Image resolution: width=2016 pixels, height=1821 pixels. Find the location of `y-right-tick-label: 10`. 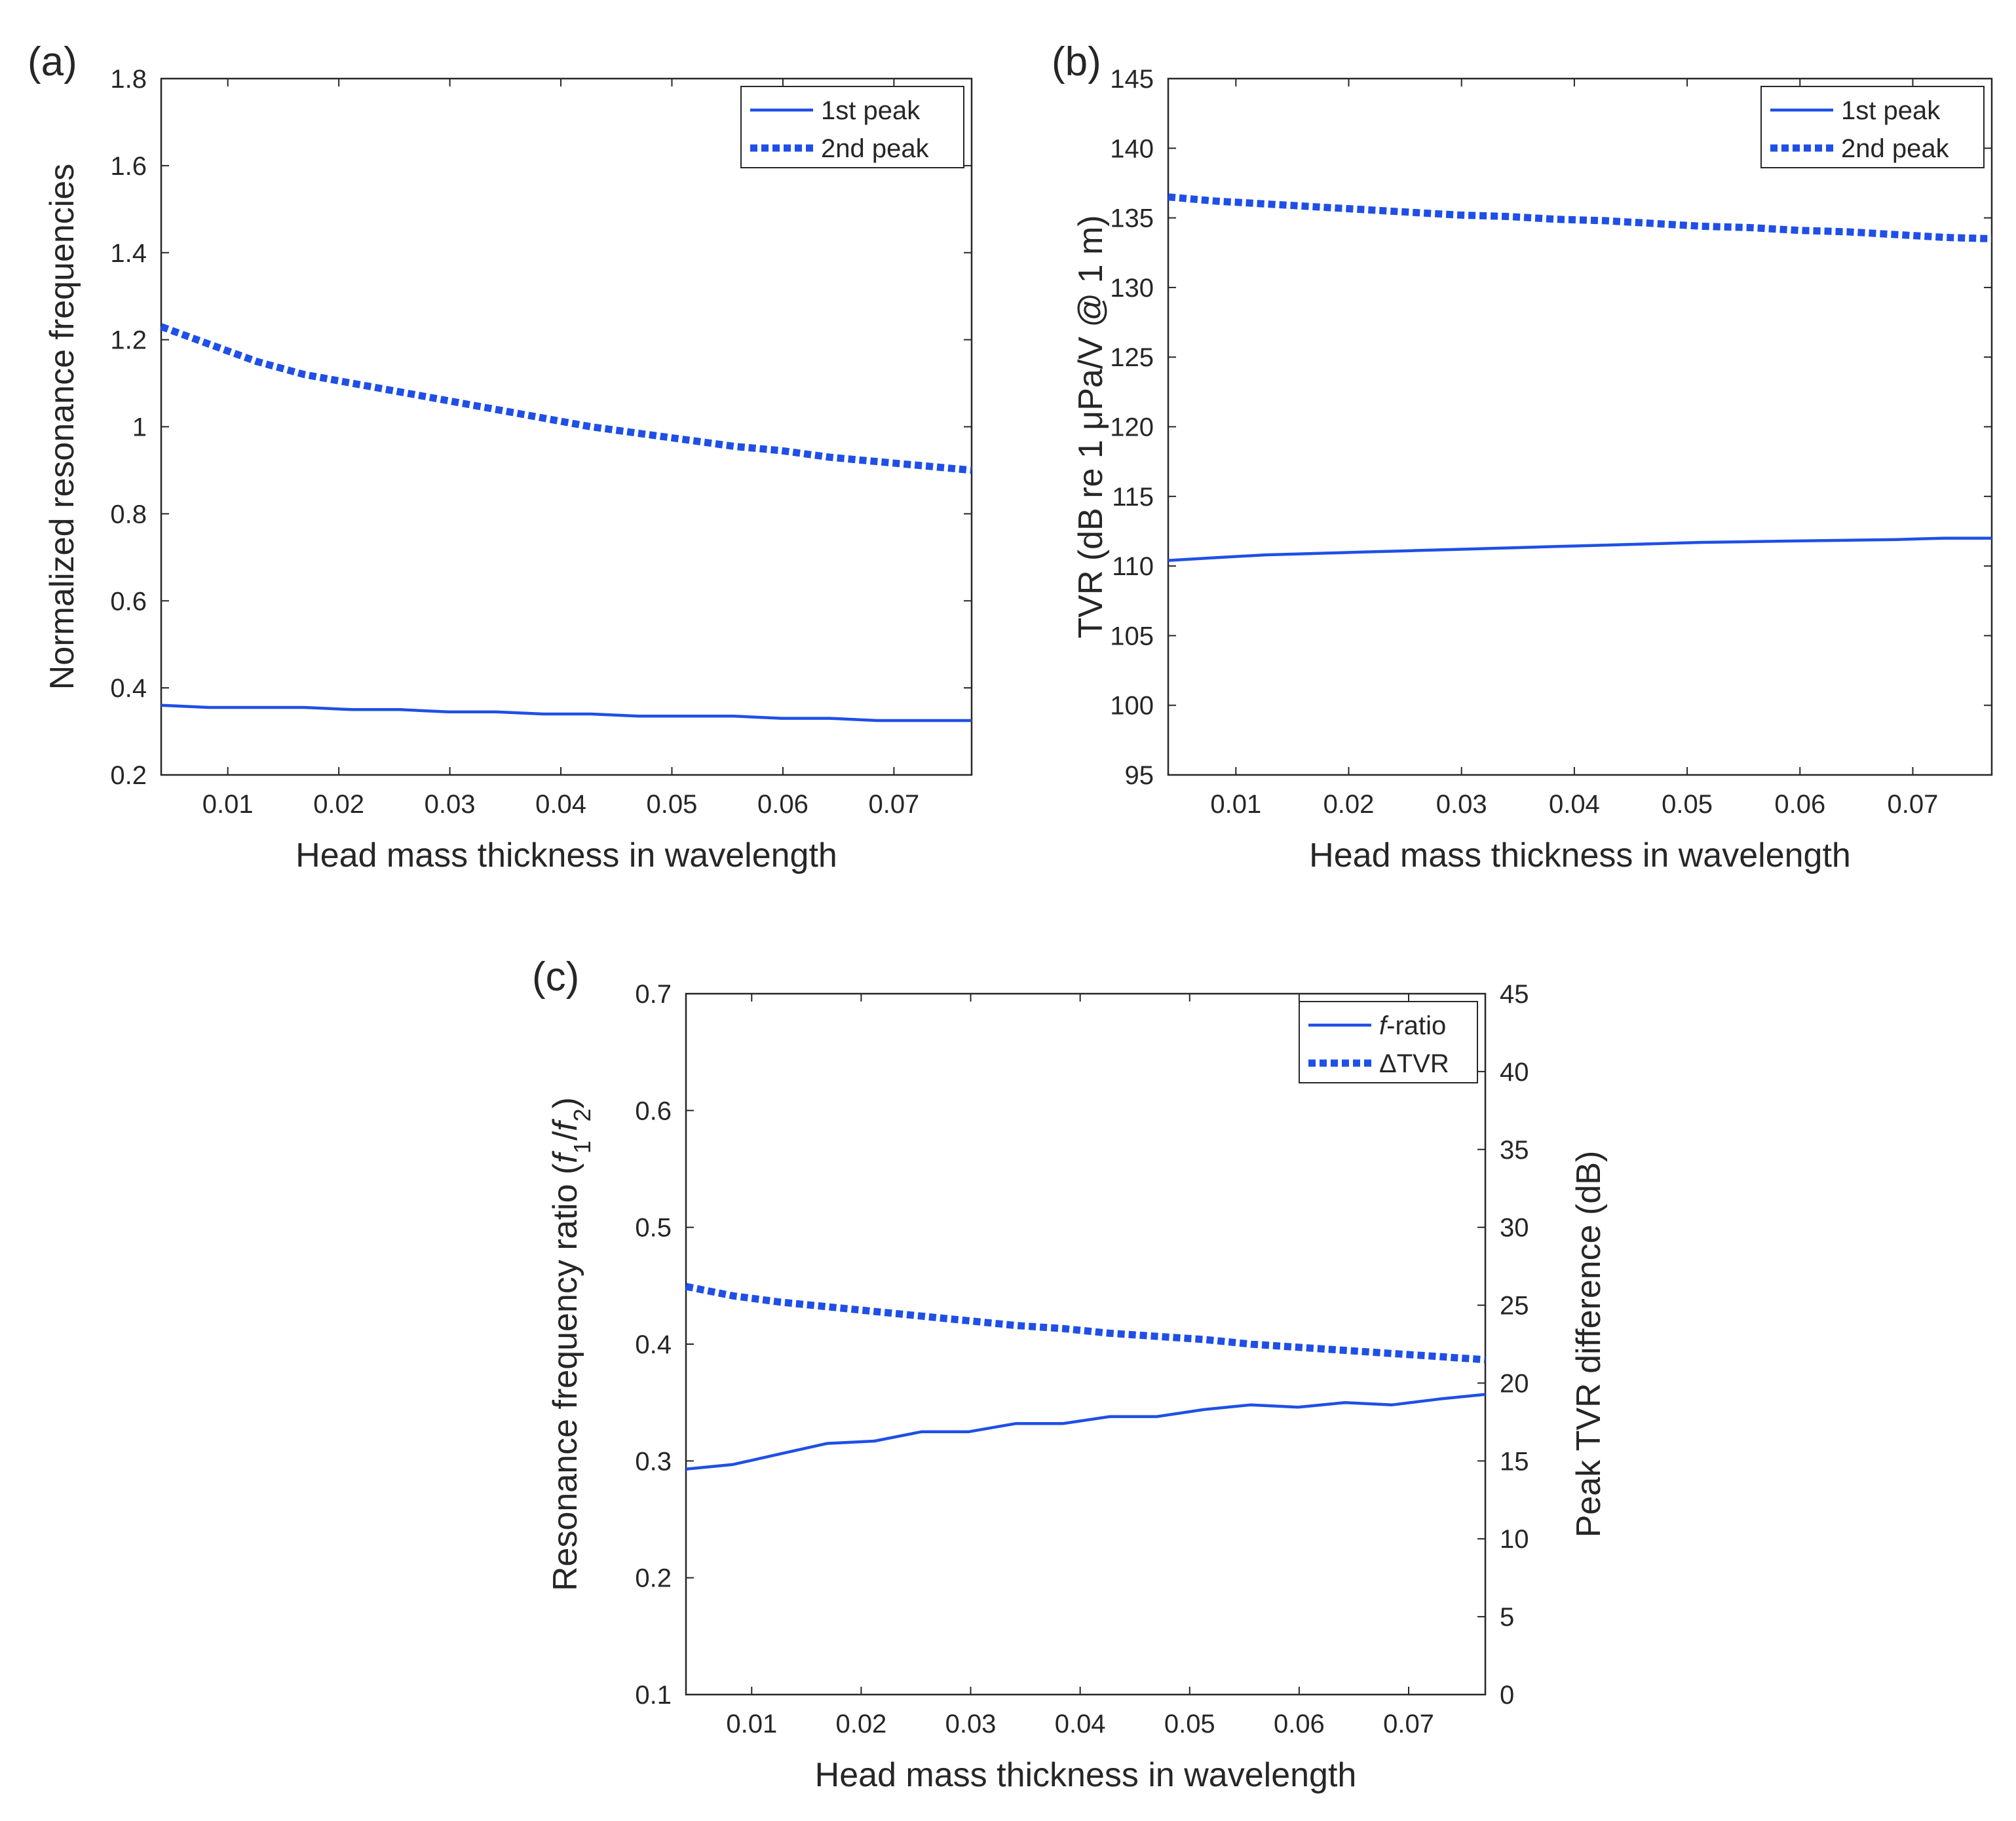

y-right-tick-label: 10 is located at coordinates (1514, 1539).